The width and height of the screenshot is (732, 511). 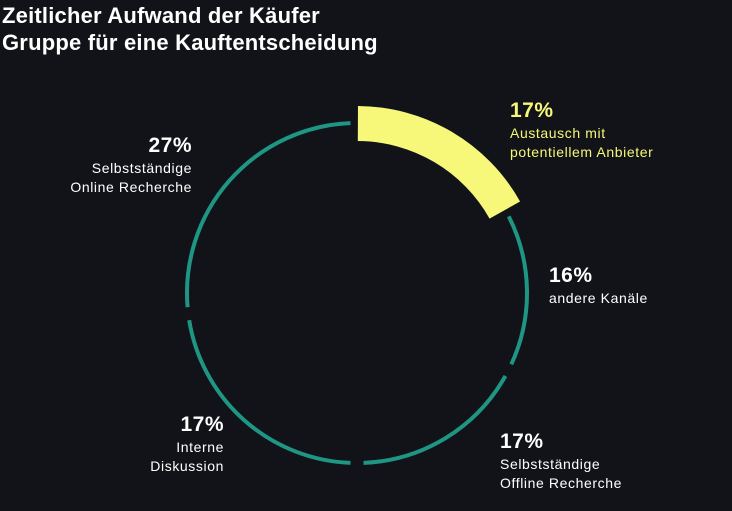 I want to click on slice-label-line: Interne, so click(x=200, y=447).